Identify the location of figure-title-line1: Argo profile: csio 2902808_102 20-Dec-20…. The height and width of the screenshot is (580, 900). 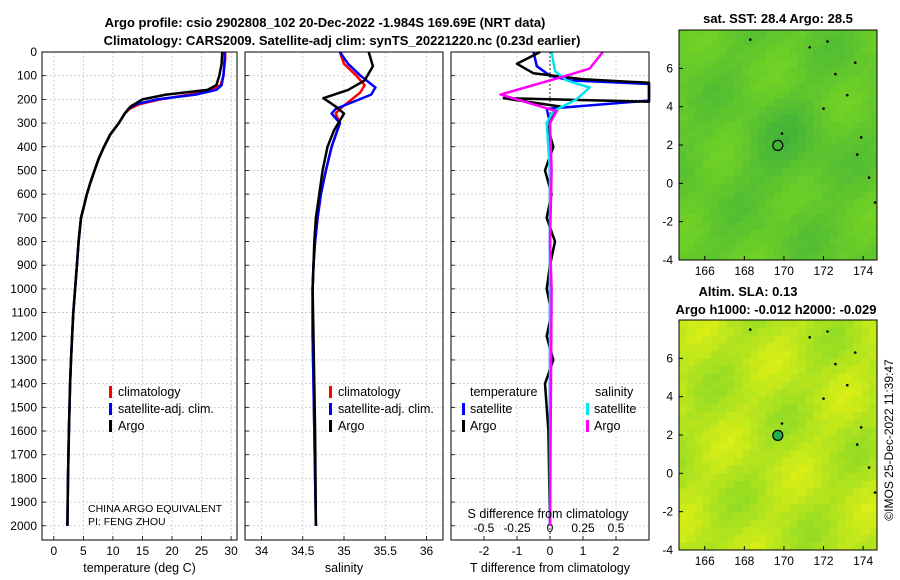
(325, 22).